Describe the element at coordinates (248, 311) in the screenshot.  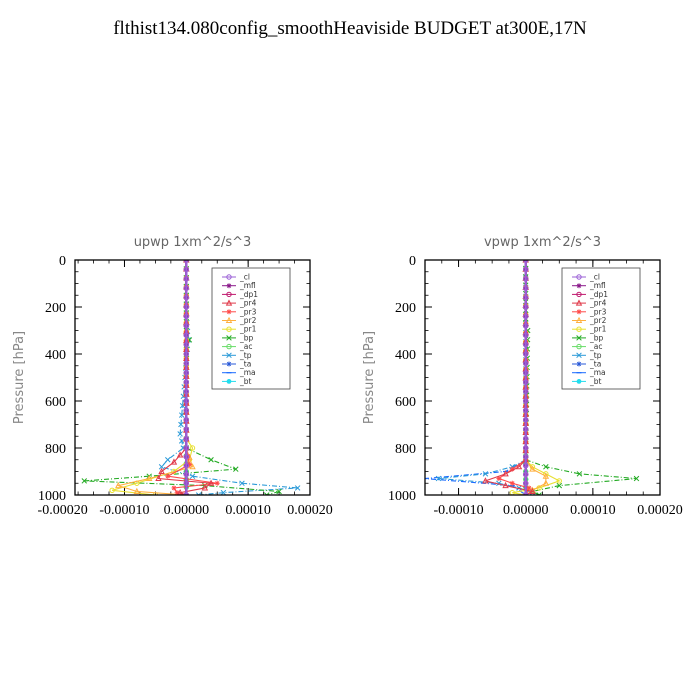
I see `legend-label: _pr3` at that location.